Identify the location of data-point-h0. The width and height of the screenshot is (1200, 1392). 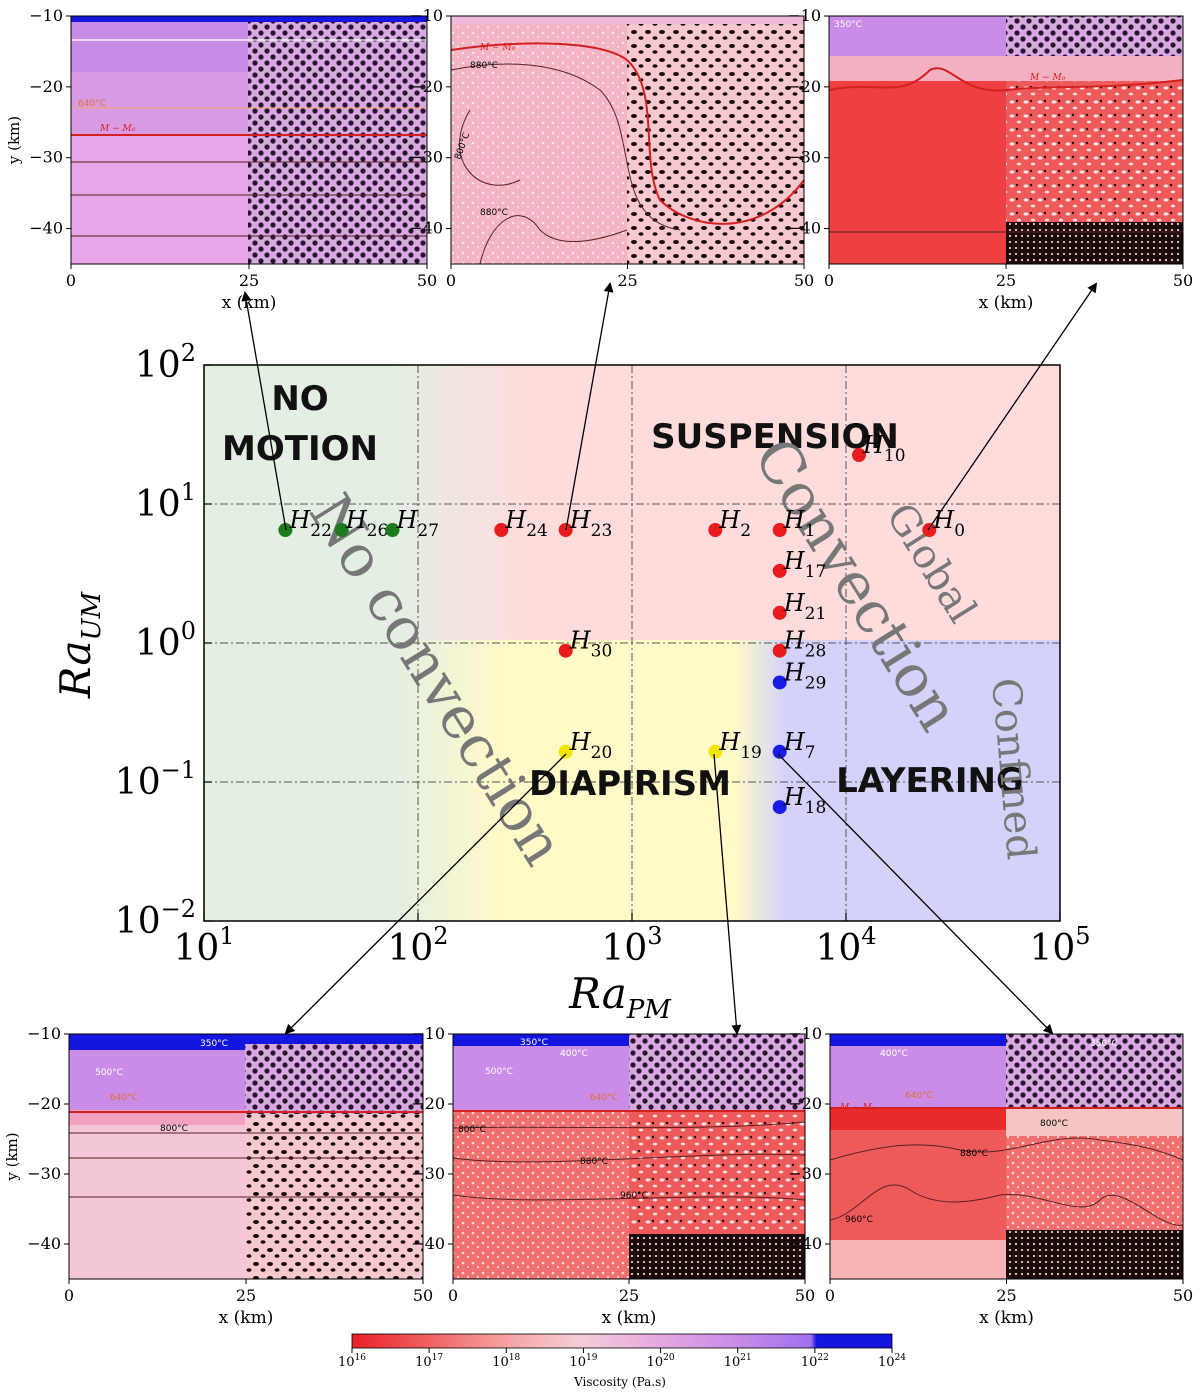
(929, 530).